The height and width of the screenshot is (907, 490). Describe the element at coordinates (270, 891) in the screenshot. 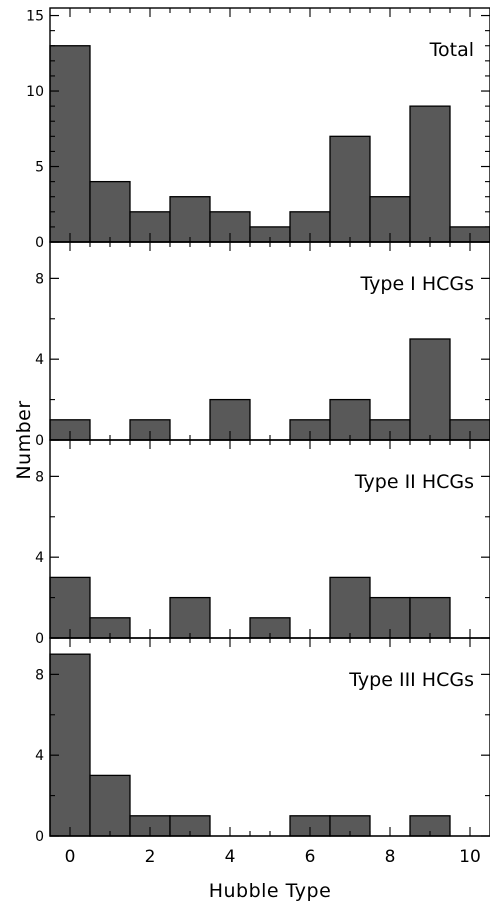

I see `x-axis-label: Hubble Type` at that location.